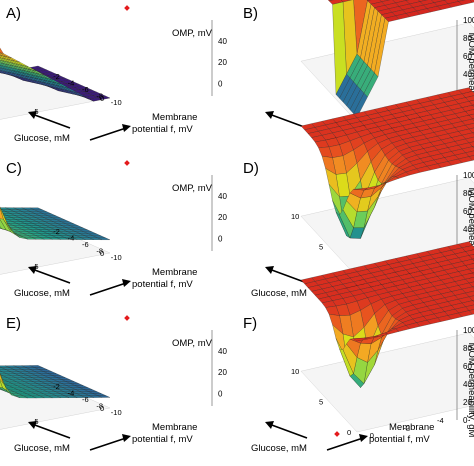  Describe the element at coordinates (250, 323) in the screenshot. I see `panel-letter: F)` at that location.